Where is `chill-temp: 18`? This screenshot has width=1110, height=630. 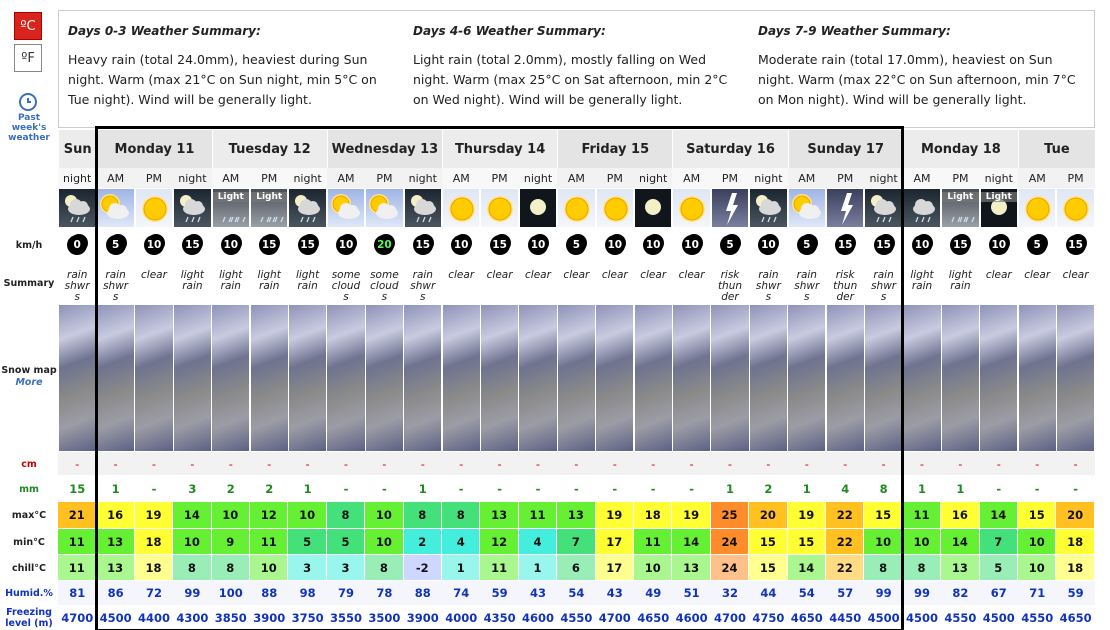 chill-temp: 18 is located at coordinates (1075, 568).